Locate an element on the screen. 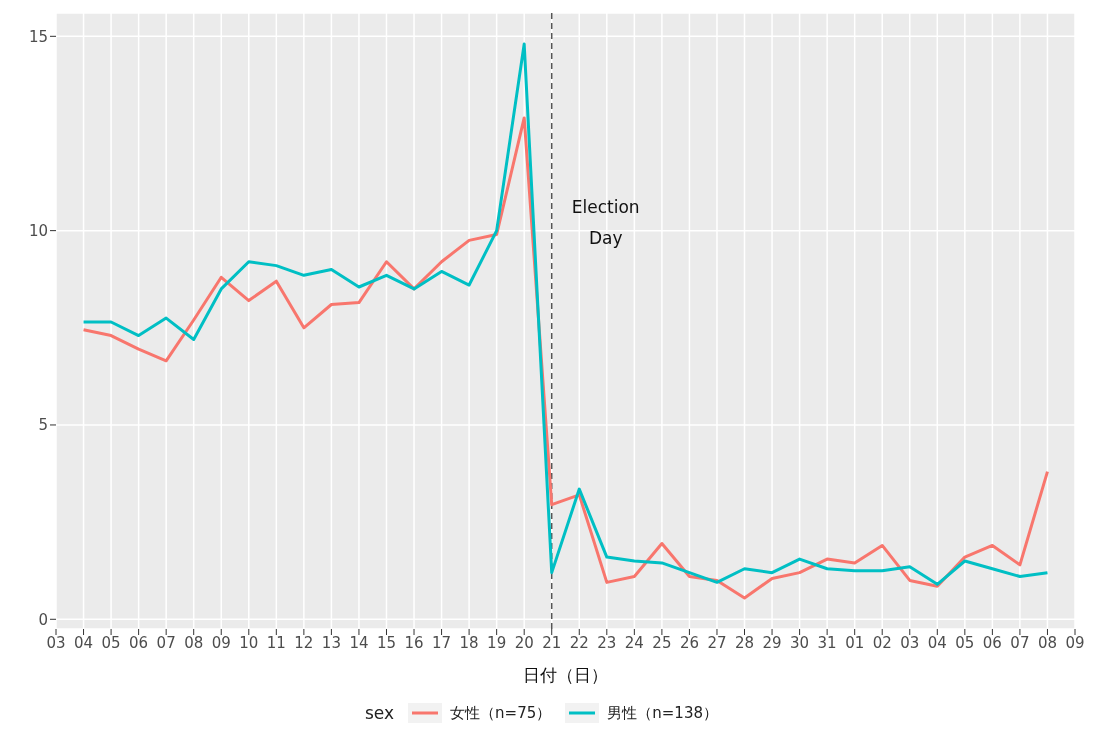 The image size is (1099, 734). y-tick-label: 15 is located at coordinates (38, 36).